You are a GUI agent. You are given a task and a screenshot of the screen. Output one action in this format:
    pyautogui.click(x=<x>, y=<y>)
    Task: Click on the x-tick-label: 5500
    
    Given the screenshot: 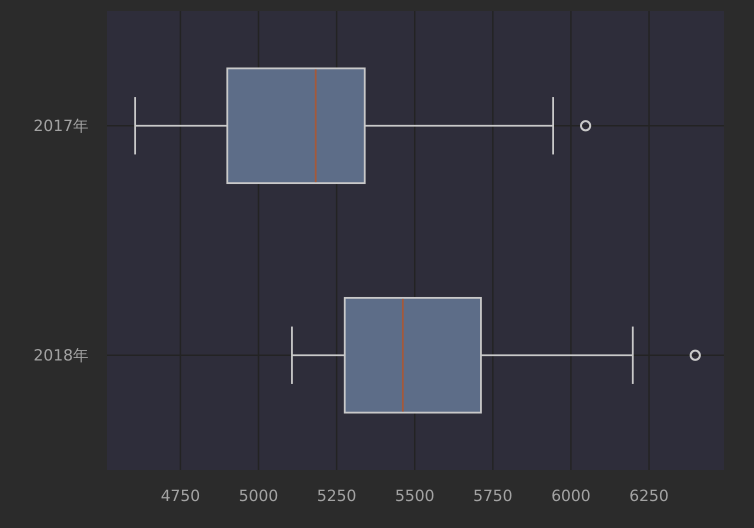 What is the action you would take?
    pyautogui.click(x=414, y=496)
    